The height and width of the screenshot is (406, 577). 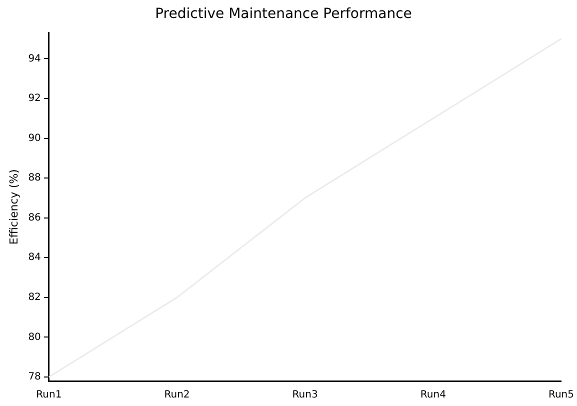 I want to click on x-tick-label: Run4, so click(x=433, y=395).